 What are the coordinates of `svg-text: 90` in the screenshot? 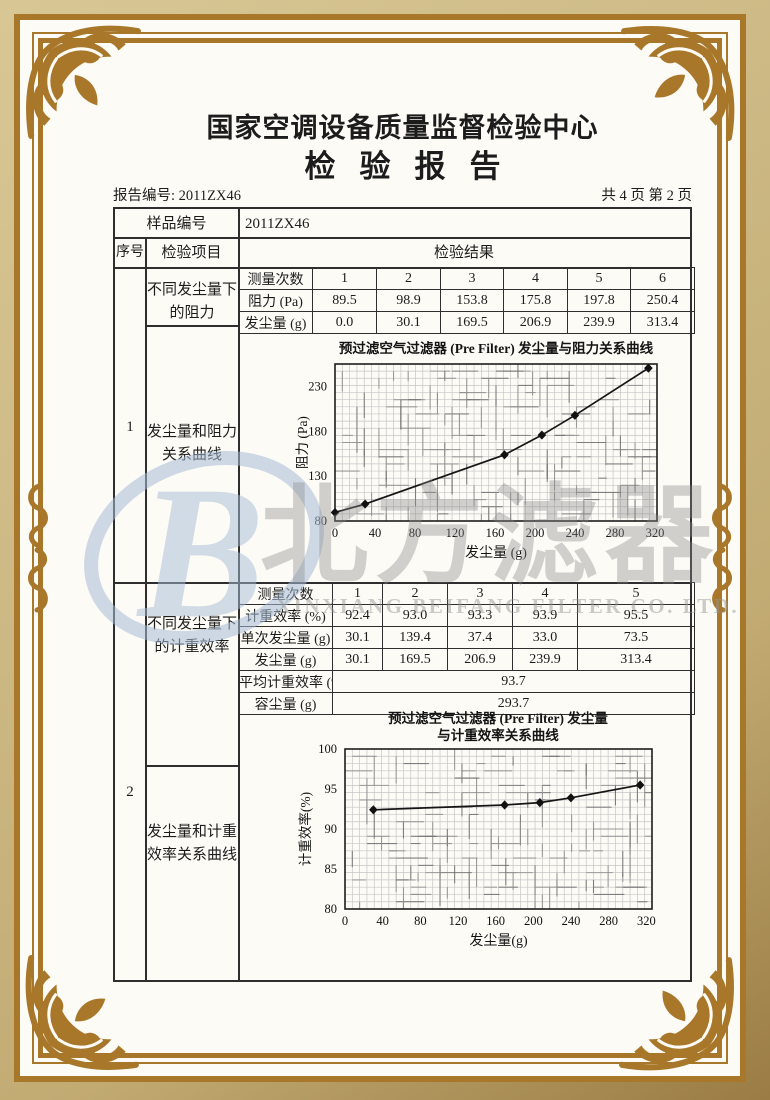 It's located at (331, 829).